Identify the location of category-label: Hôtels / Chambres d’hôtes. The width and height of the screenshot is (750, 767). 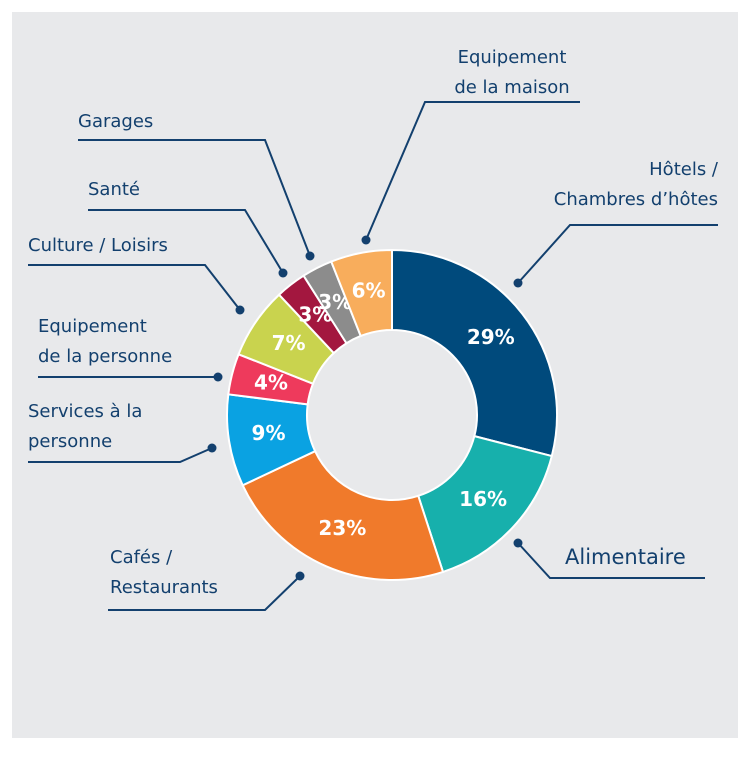
(636, 184).